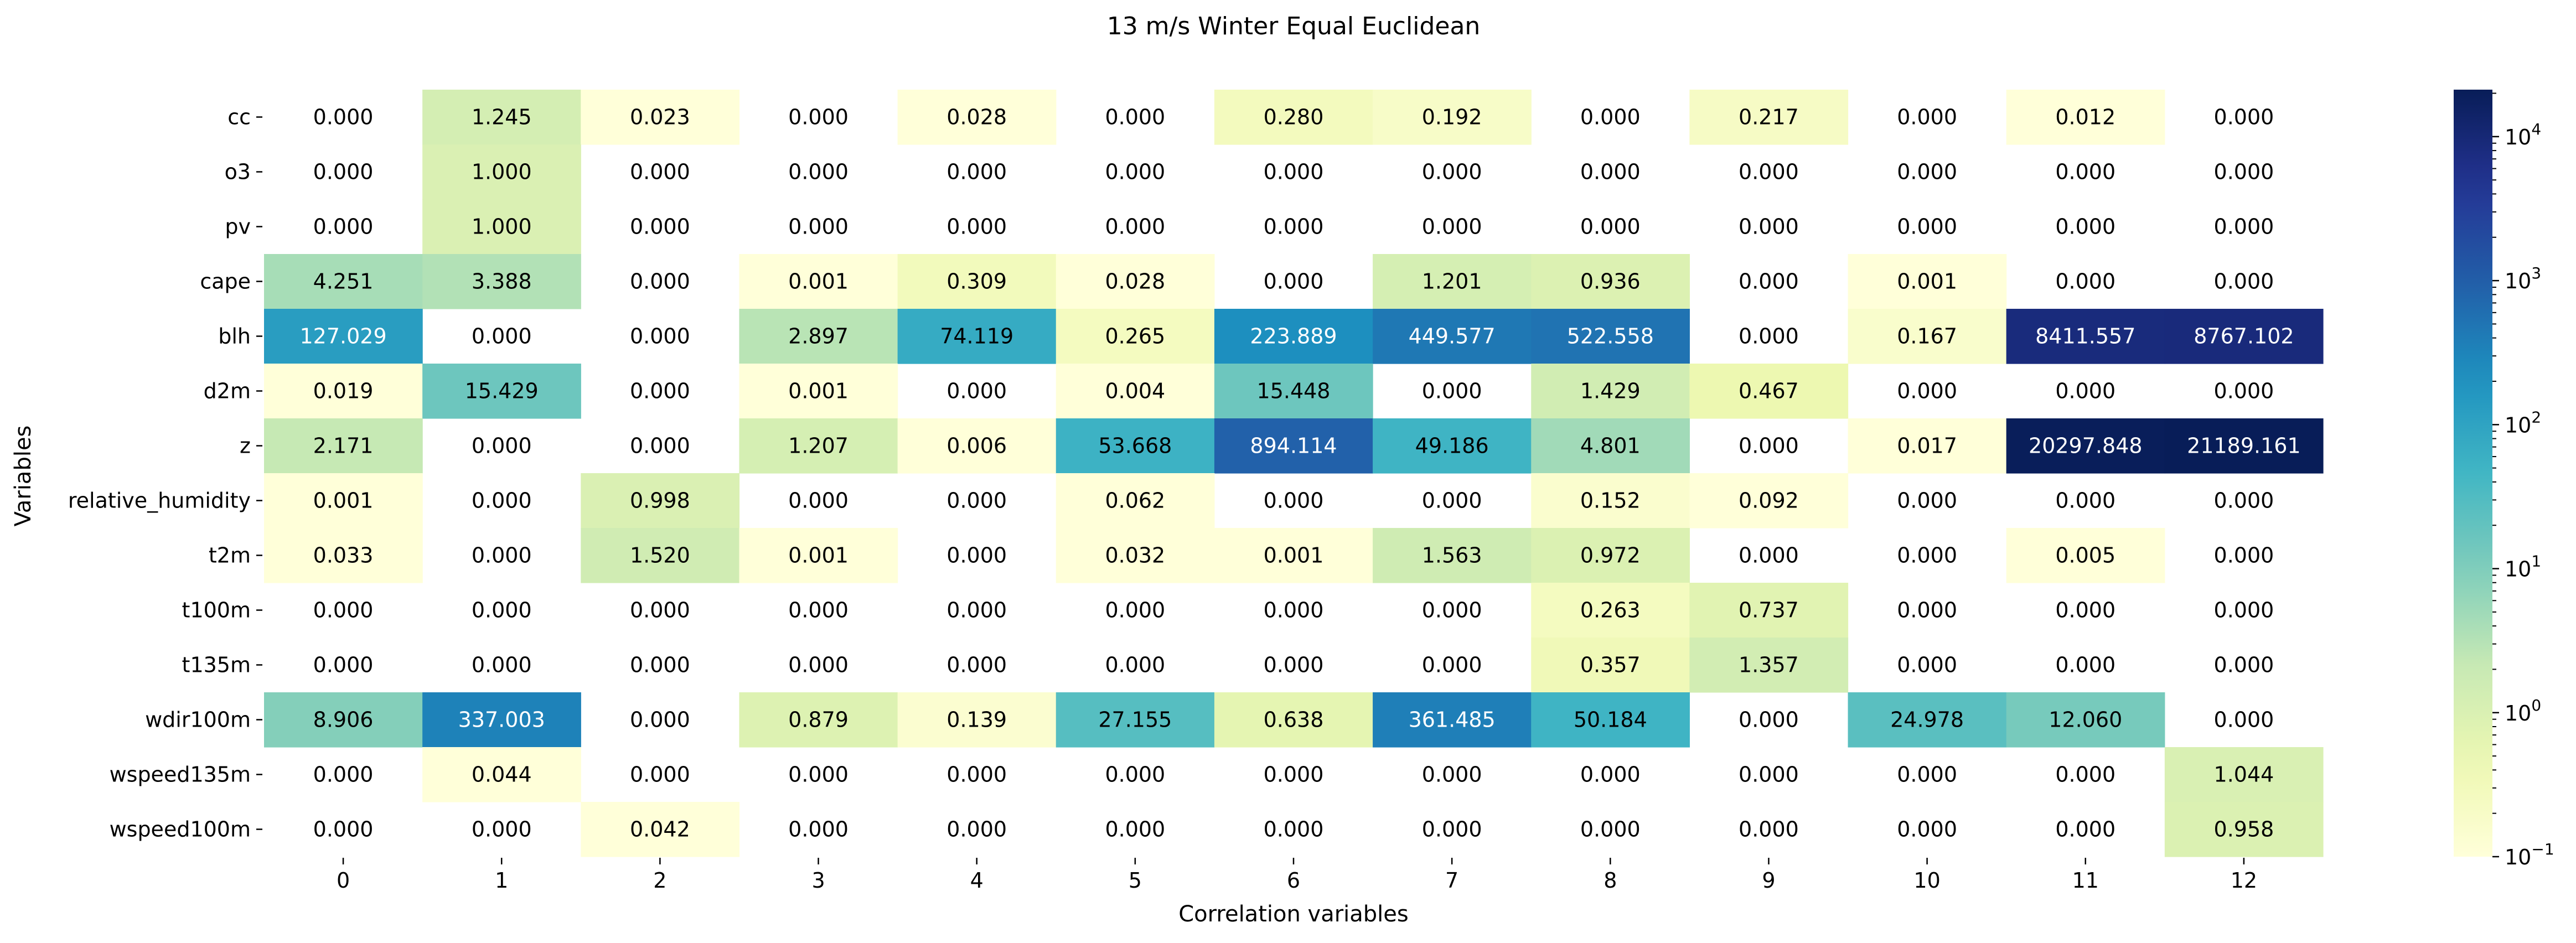 The width and height of the screenshot is (2576, 943). Describe the element at coordinates (234, 336) in the screenshot. I see `y-tick-label: blh` at that location.